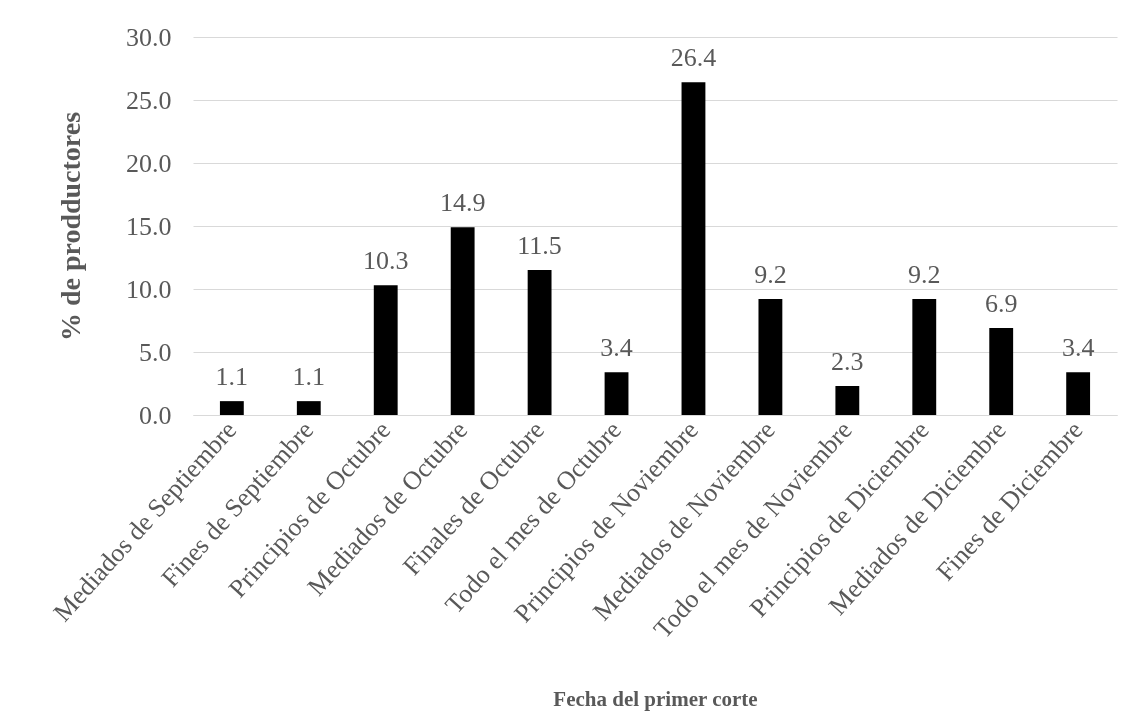 The image size is (1140, 719). What do you see at coordinates (70, 226) in the screenshot?
I see `y-axis-title: % de prodductores` at bounding box center [70, 226].